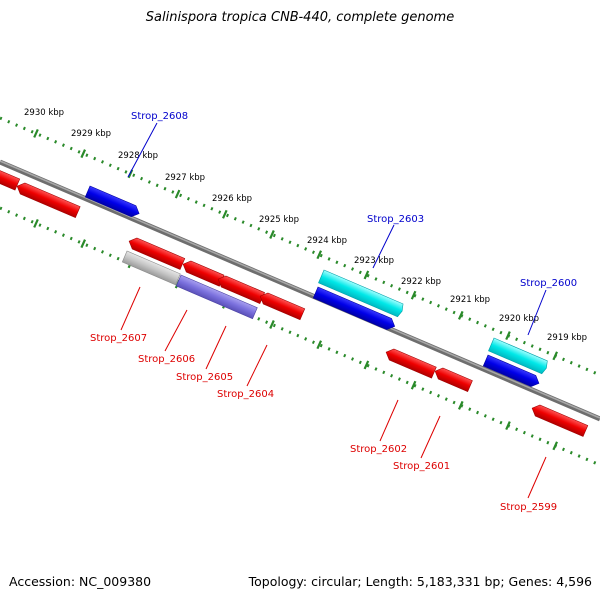 The height and width of the screenshot is (600, 600). Describe the element at coordinates (166, 359) in the screenshot. I see `gene-label-strop-2606: Strop_2606` at that location.